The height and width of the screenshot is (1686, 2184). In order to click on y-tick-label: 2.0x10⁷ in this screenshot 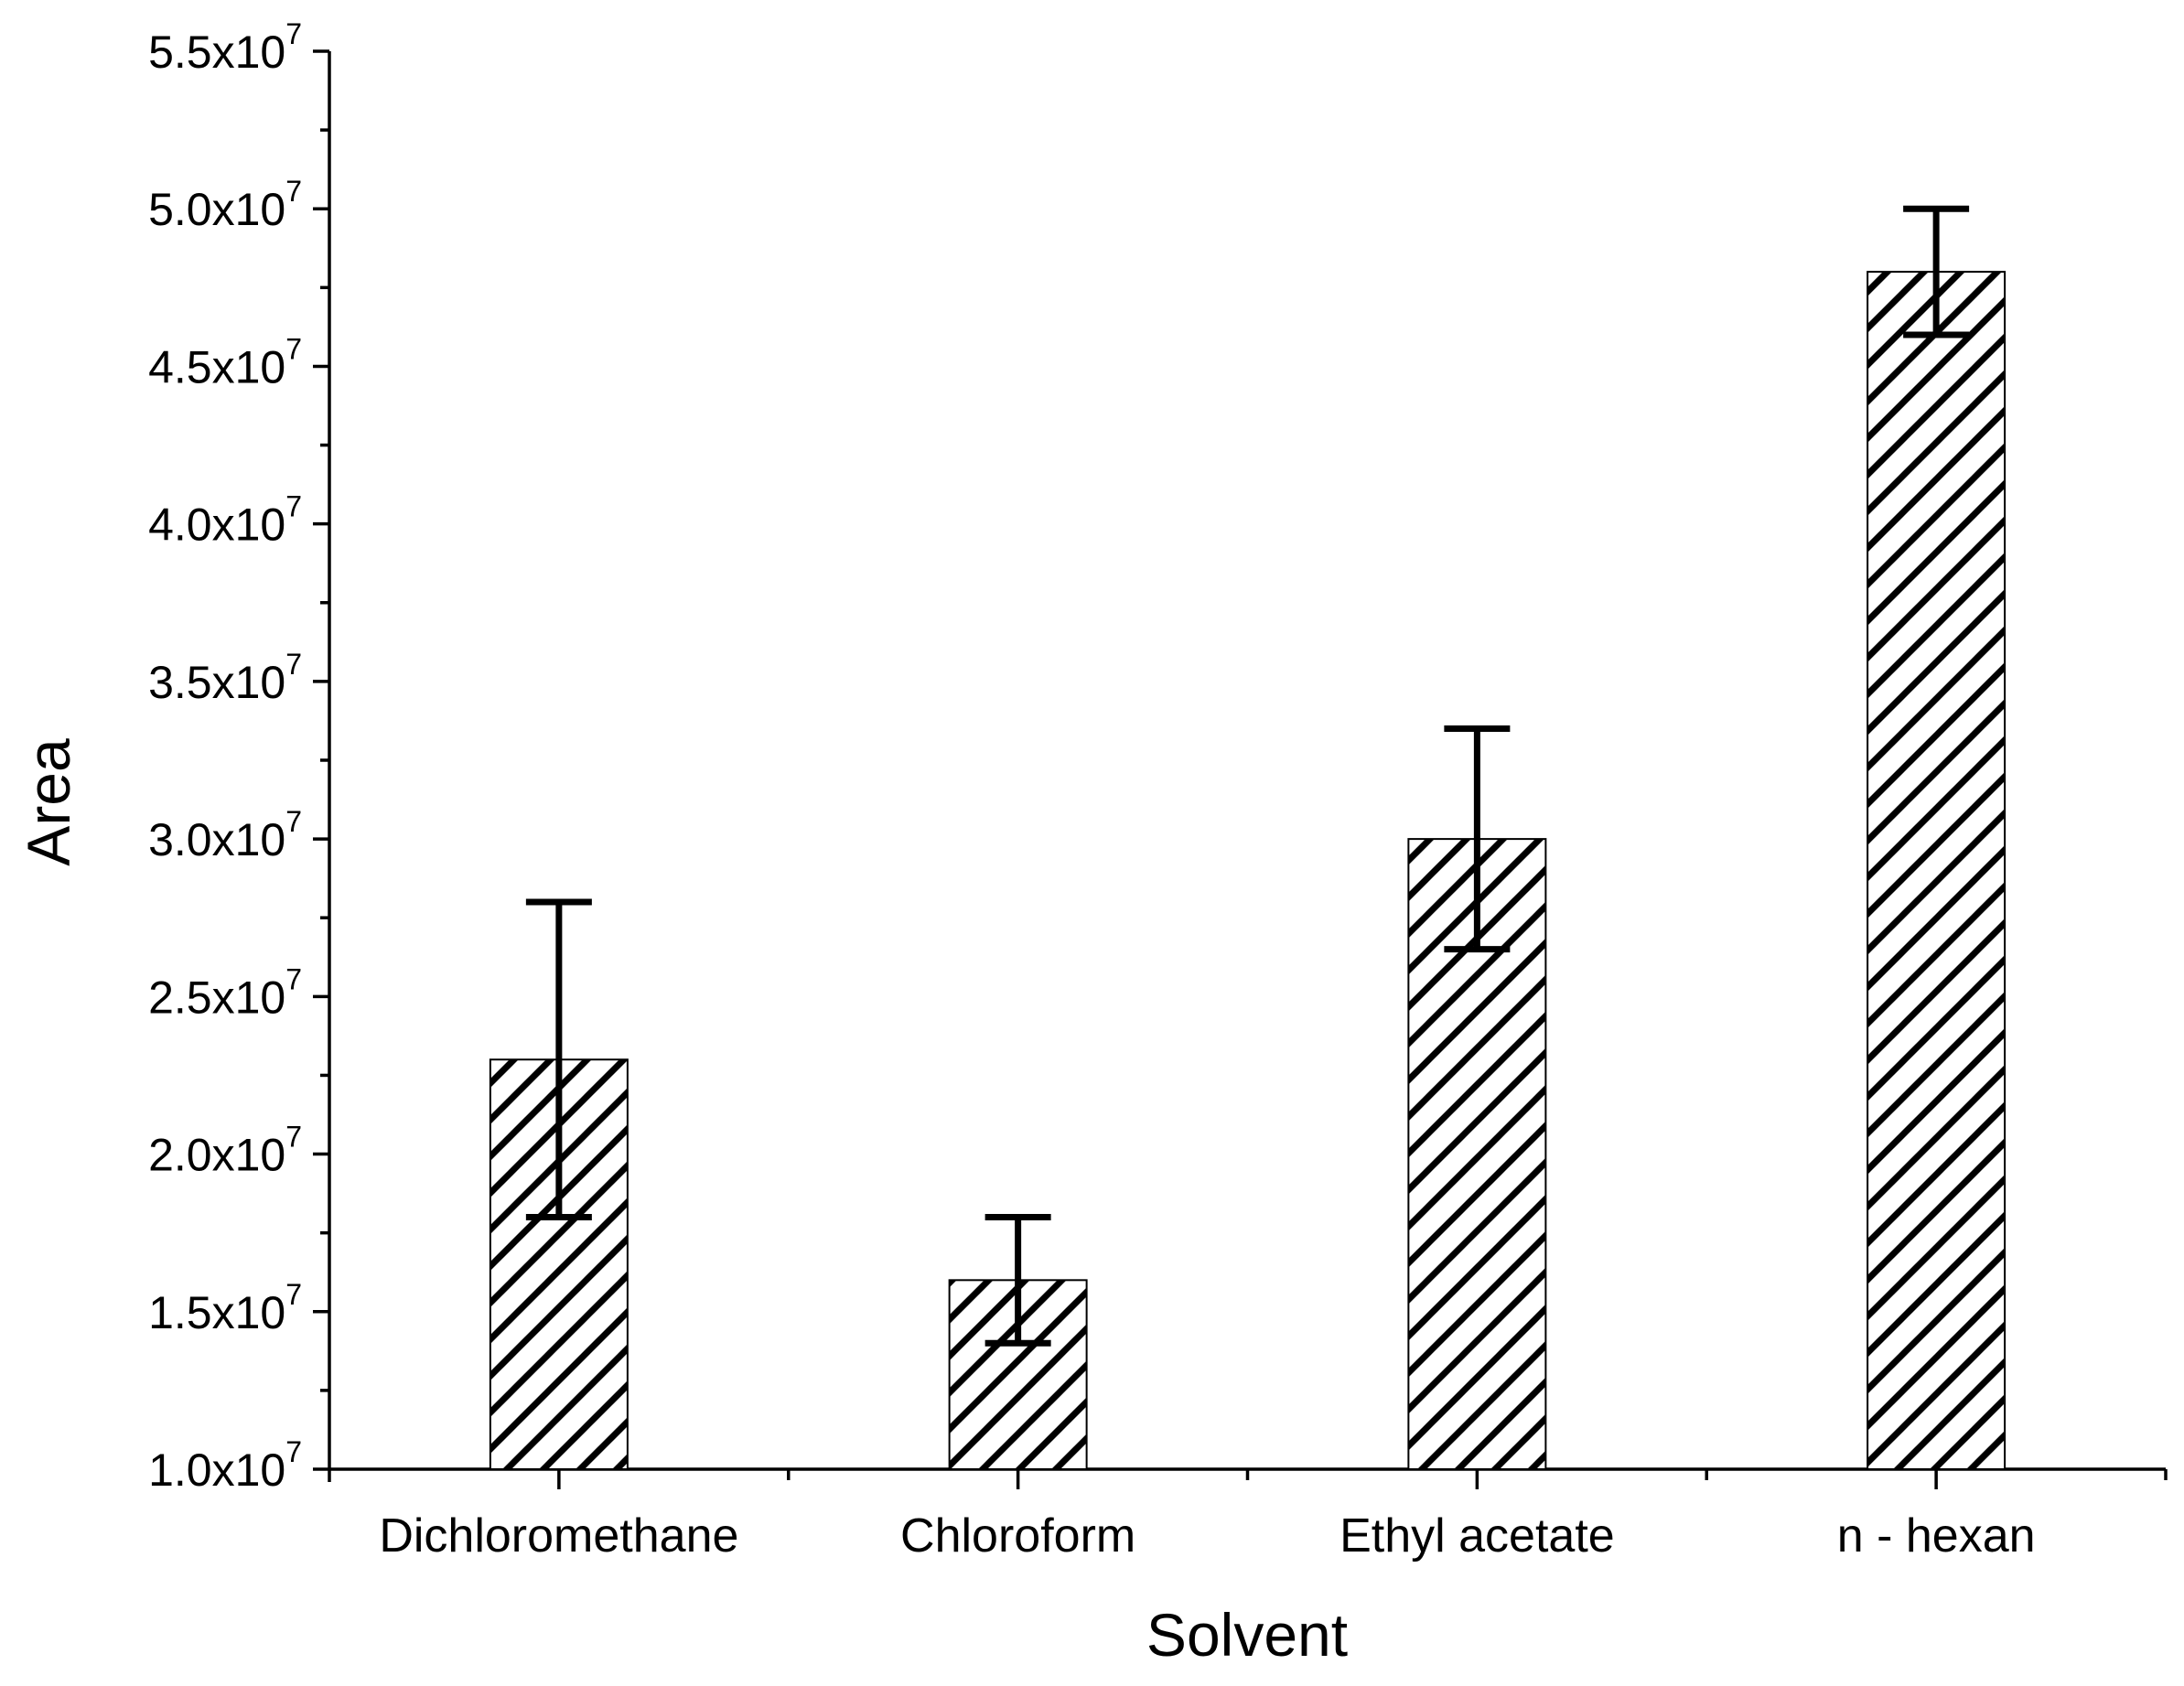, I will do `click(225, 1151)`.